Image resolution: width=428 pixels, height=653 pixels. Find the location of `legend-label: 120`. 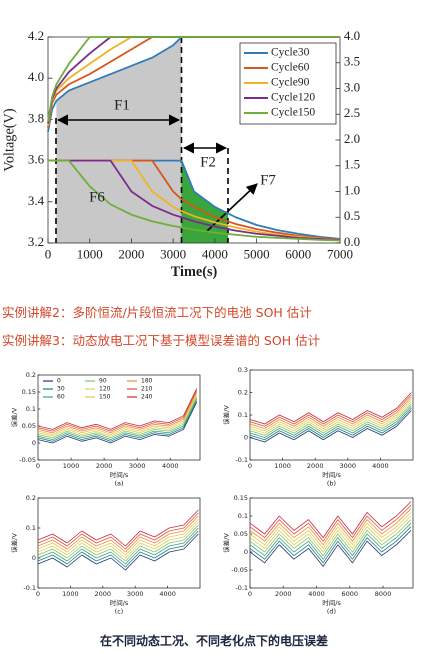

legend-label: 120 is located at coordinates (105, 389).